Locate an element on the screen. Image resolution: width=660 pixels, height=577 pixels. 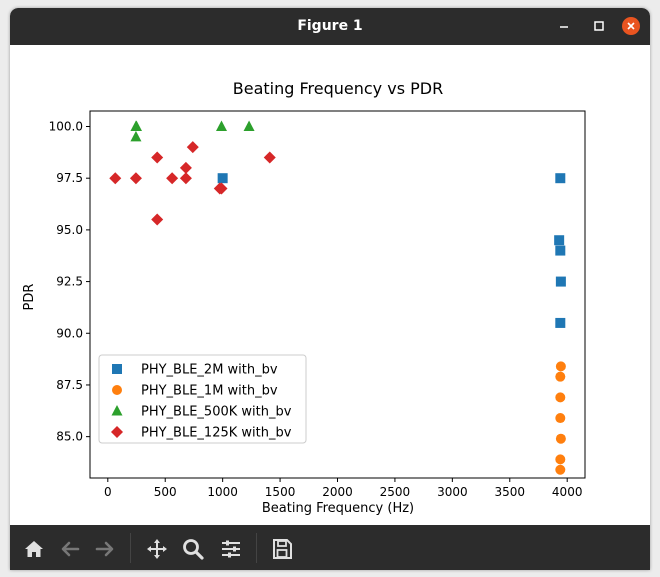
pan-button is located at coordinates (157, 549).